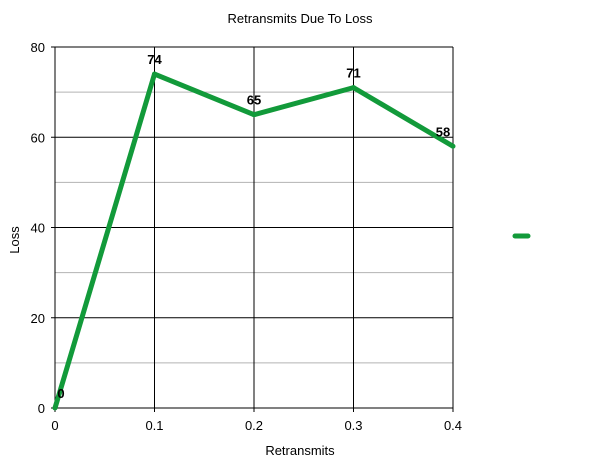 The height and width of the screenshot is (463, 600). I want to click on data-label: 65, so click(254, 100).